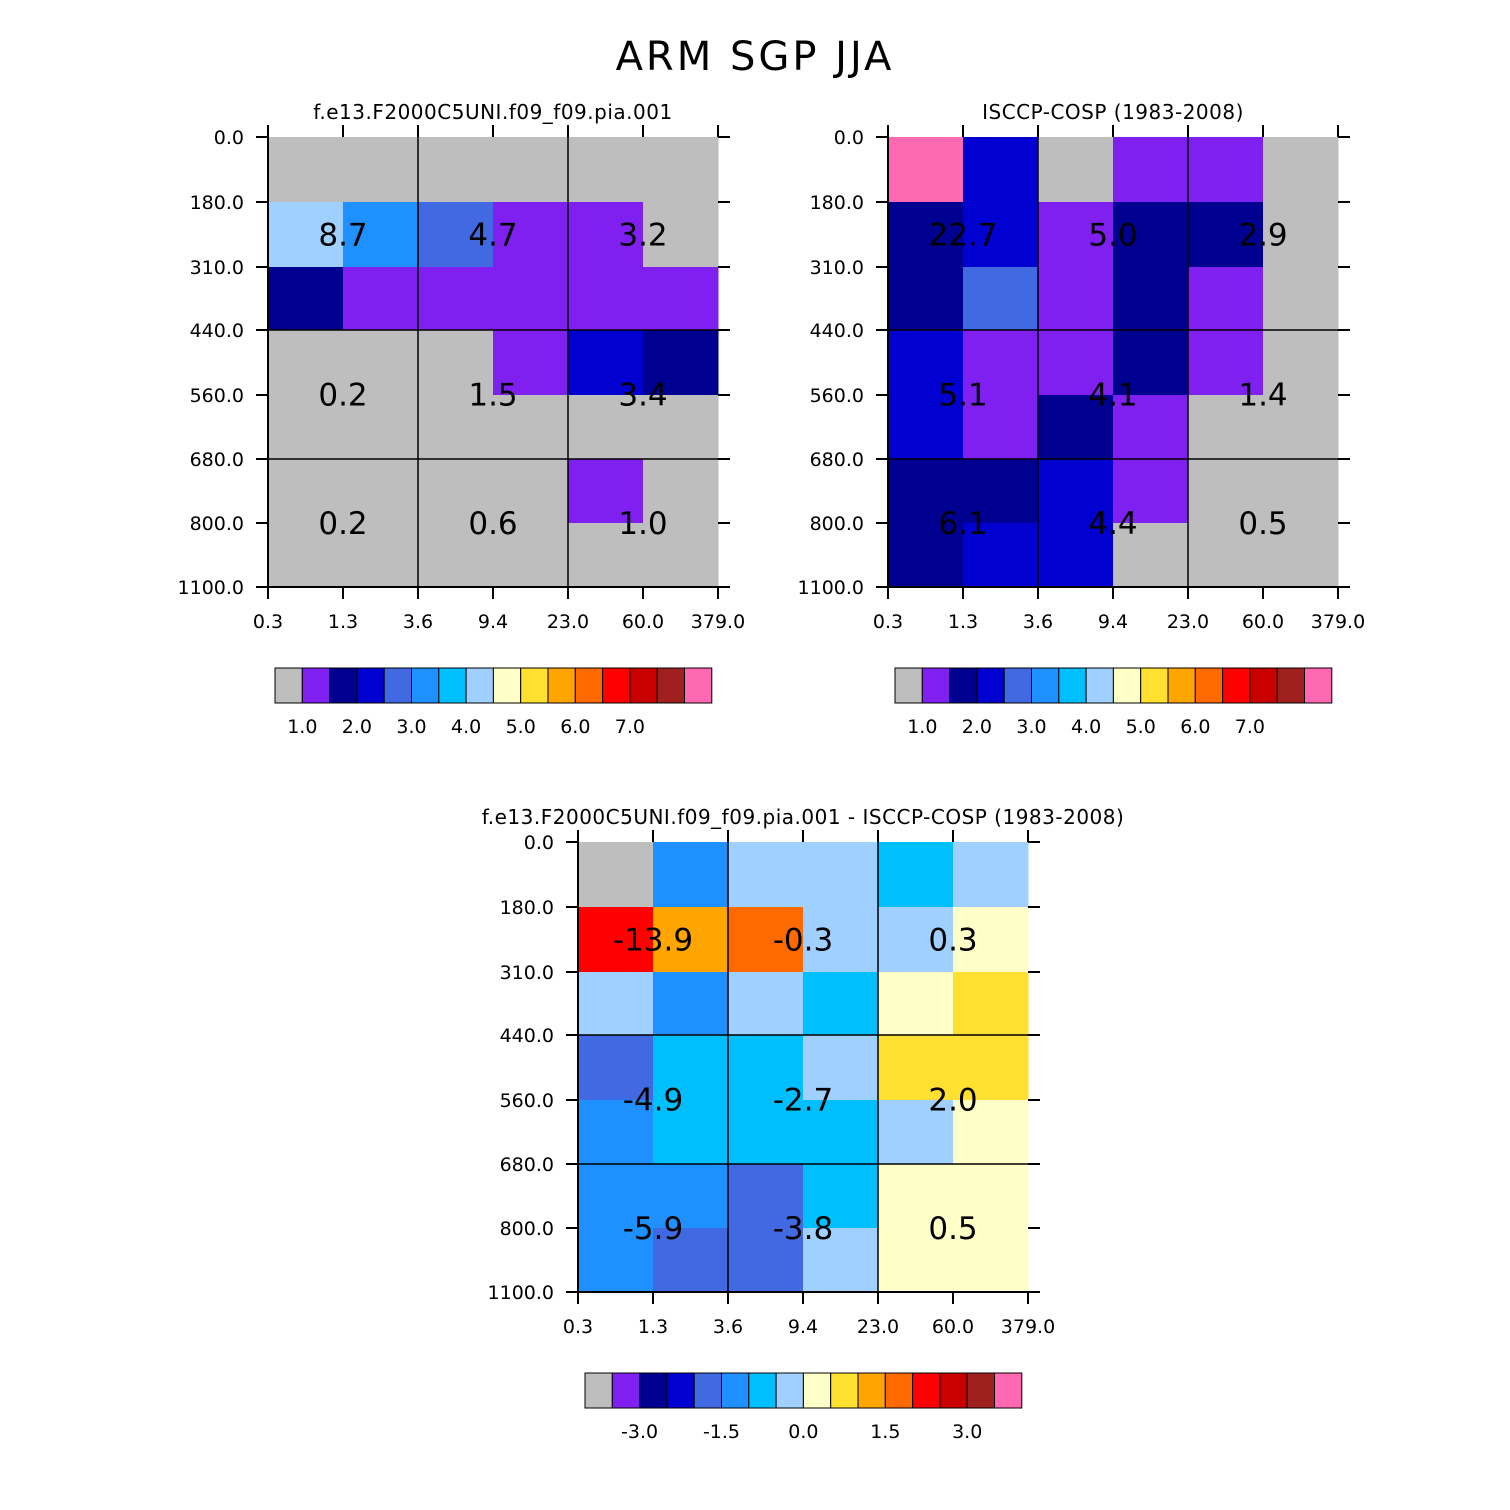 The height and width of the screenshot is (1510, 1510). I want to click on block-value-label: 0.3, so click(952, 941).